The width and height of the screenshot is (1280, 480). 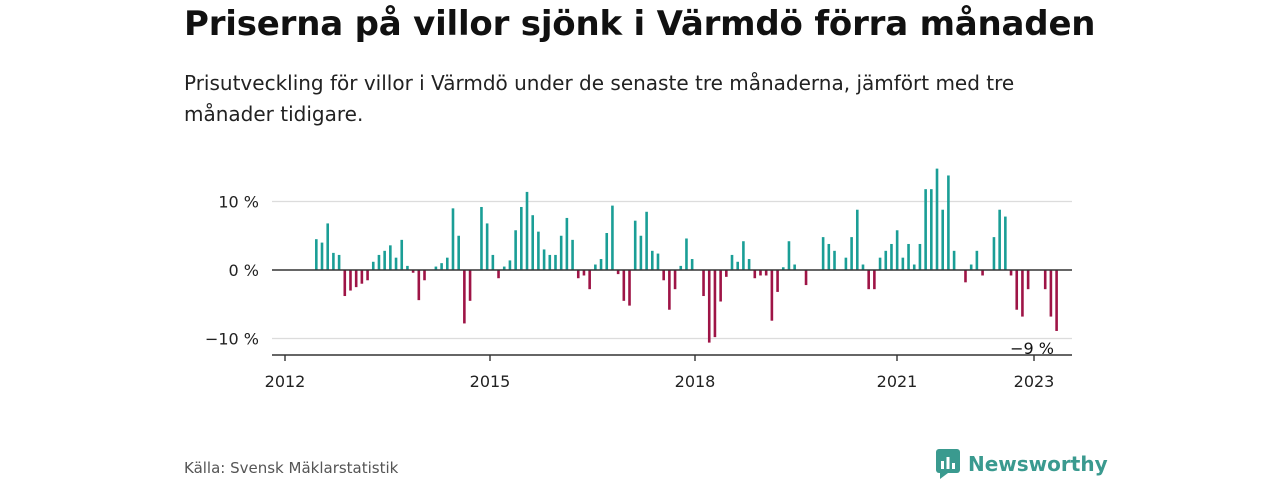 What do you see at coordinates (695, 381) in the screenshot?
I see `x-tick-label: 2018` at bounding box center [695, 381].